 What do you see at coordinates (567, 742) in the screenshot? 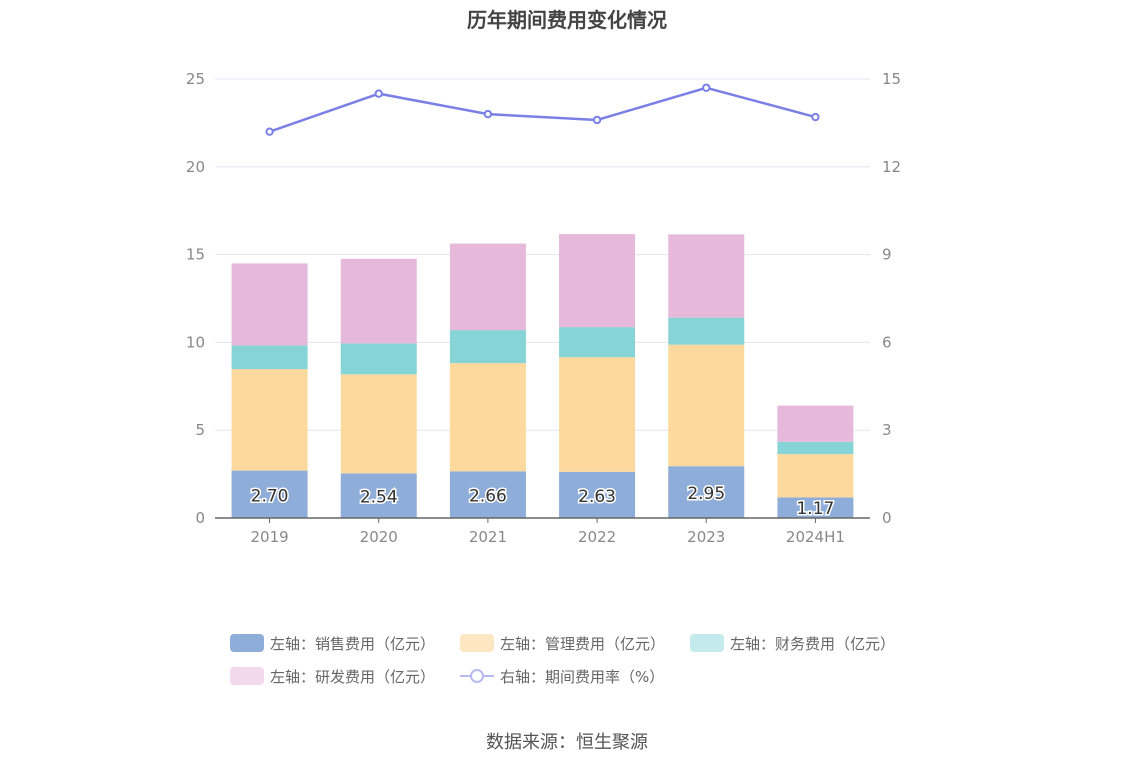
I see `data-source: 数据来源：恒生聚源` at bounding box center [567, 742].